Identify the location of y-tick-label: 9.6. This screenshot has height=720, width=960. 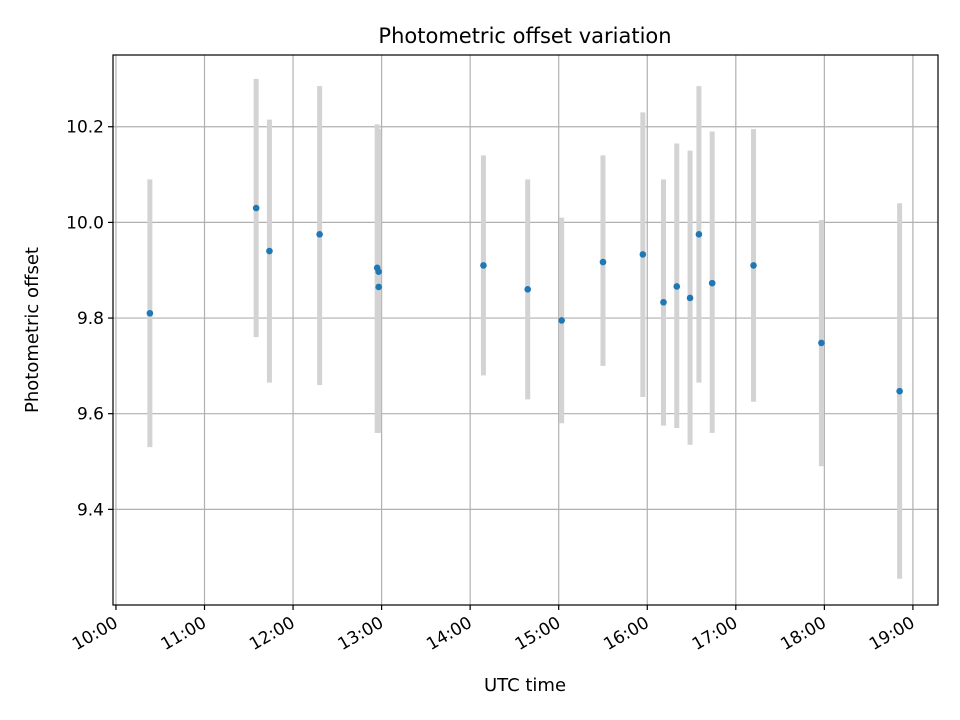
(90, 415).